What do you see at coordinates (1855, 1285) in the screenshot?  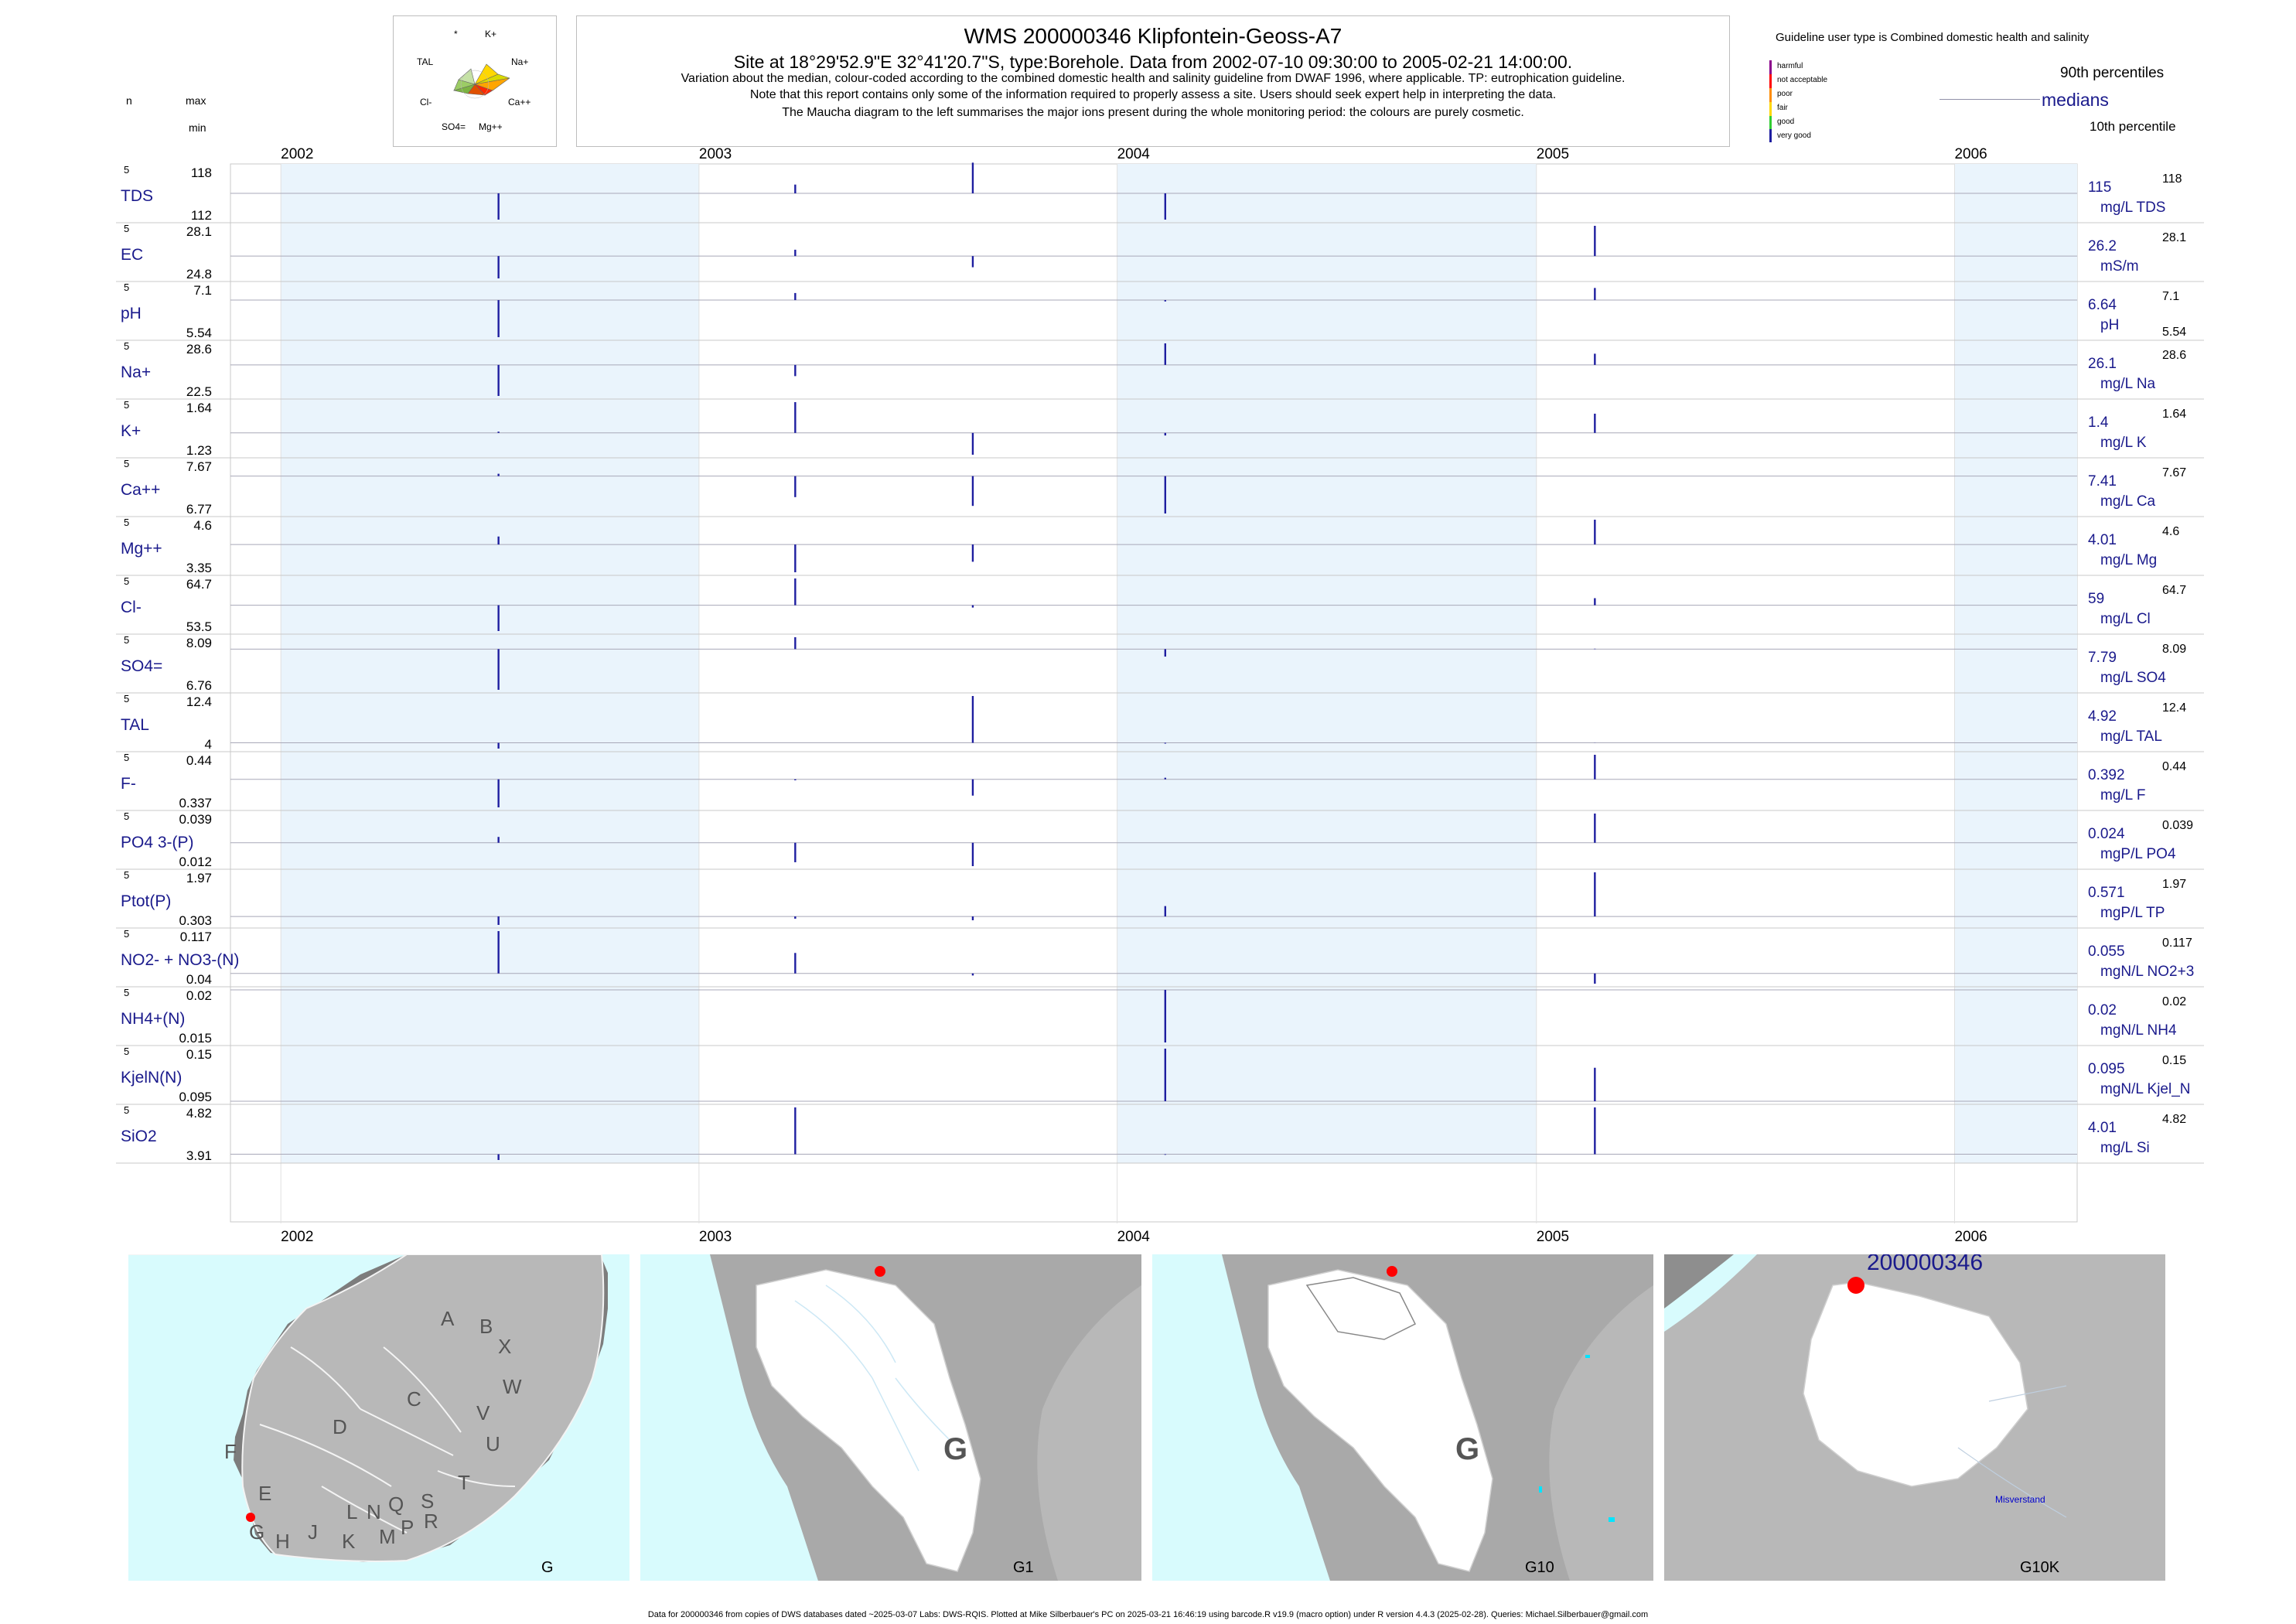 I see `g10k-site-marker` at bounding box center [1855, 1285].